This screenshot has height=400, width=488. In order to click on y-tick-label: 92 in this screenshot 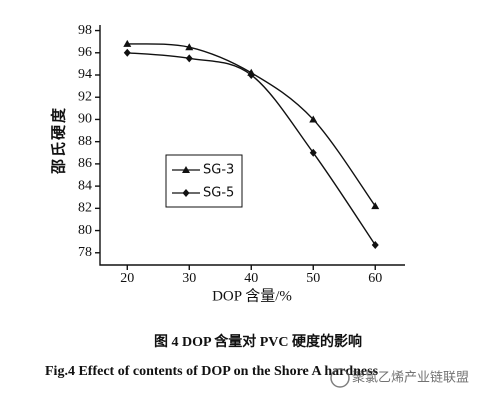, I will do `click(85, 96)`.